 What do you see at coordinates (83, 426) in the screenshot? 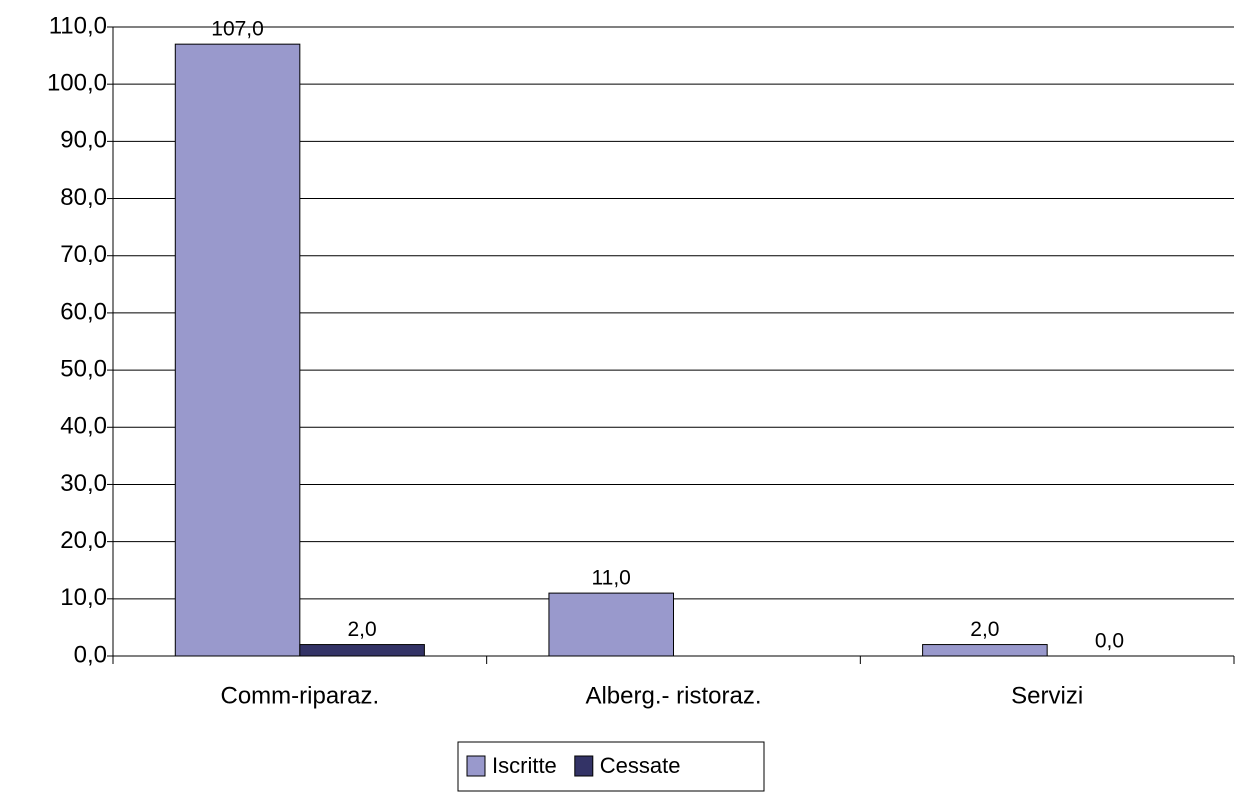
I see `y-tick-label: 40,0` at bounding box center [83, 426].